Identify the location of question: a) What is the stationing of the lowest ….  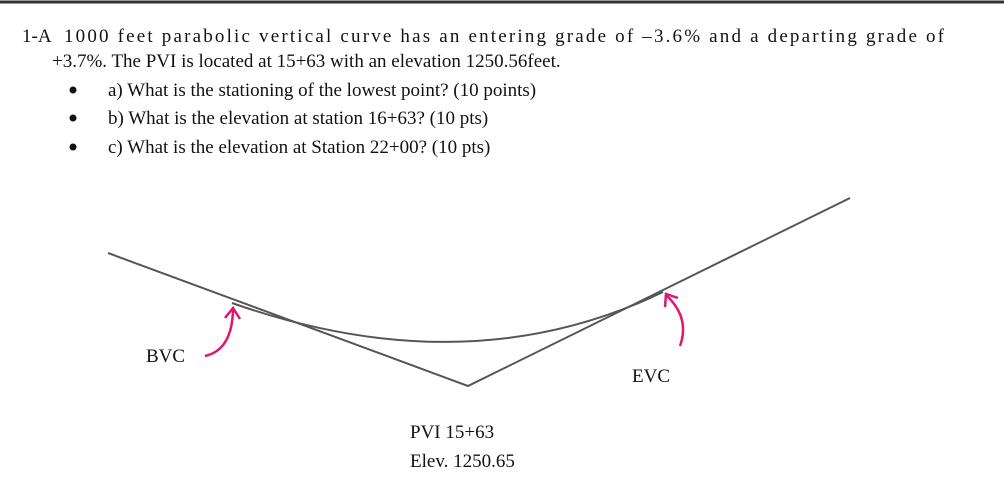
(322, 90).